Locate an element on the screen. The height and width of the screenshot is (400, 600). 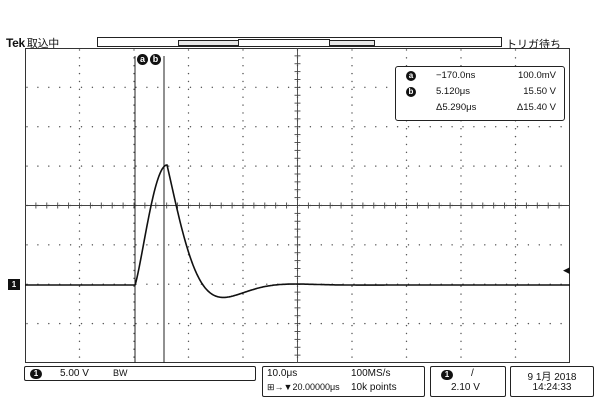
channel1-settings: 1 5.00 V BW is located at coordinates (140, 373).